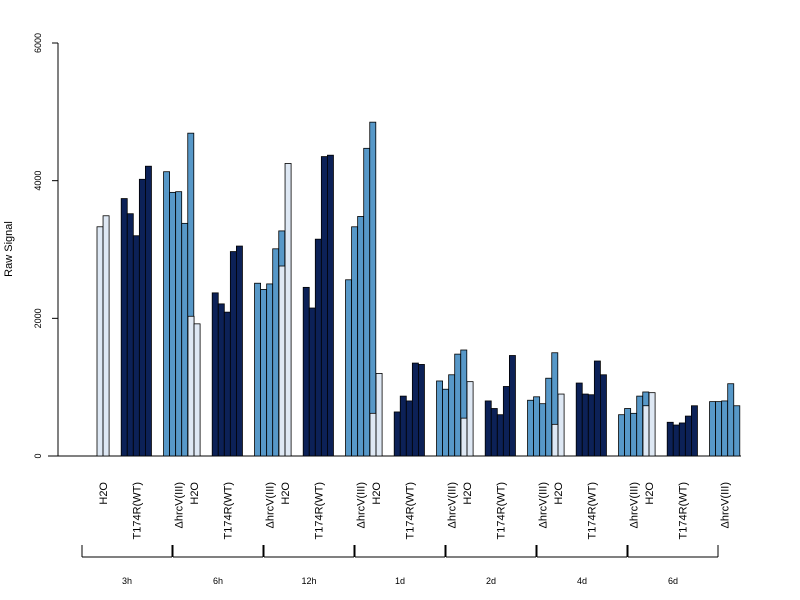 The width and height of the screenshot is (800, 600). I want to click on y-tick-label: 6000, so click(38, 43).